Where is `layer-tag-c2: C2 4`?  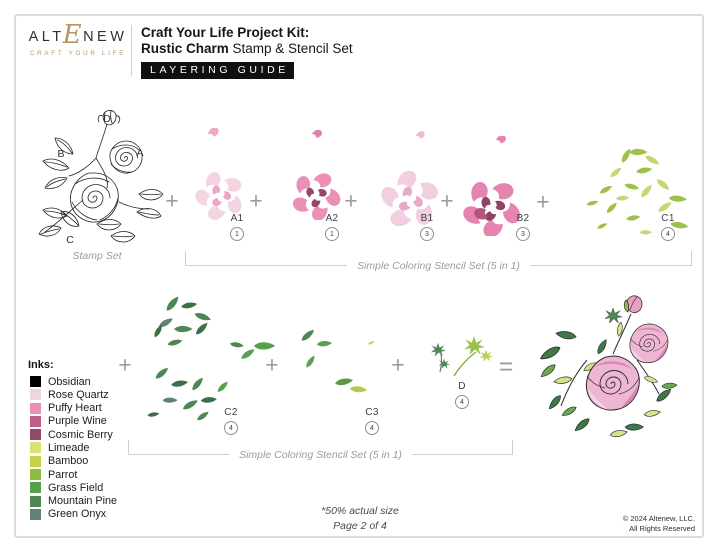 layer-tag-c2: C2 4 is located at coordinates (231, 421).